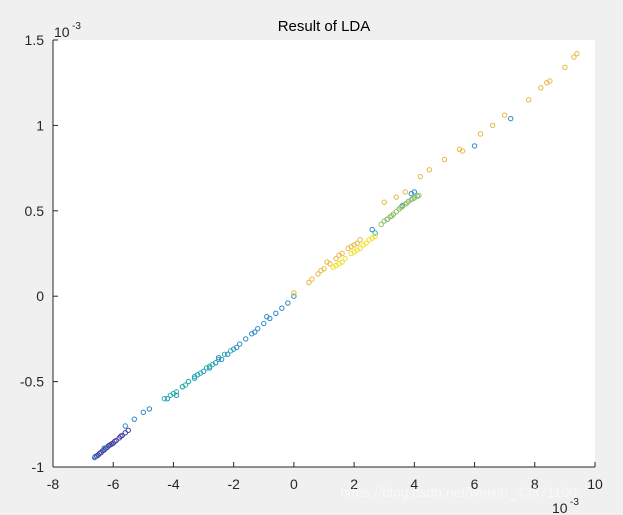  Describe the element at coordinates (113, 484) in the screenshot. I see `x-tick-label: -6` at that location.